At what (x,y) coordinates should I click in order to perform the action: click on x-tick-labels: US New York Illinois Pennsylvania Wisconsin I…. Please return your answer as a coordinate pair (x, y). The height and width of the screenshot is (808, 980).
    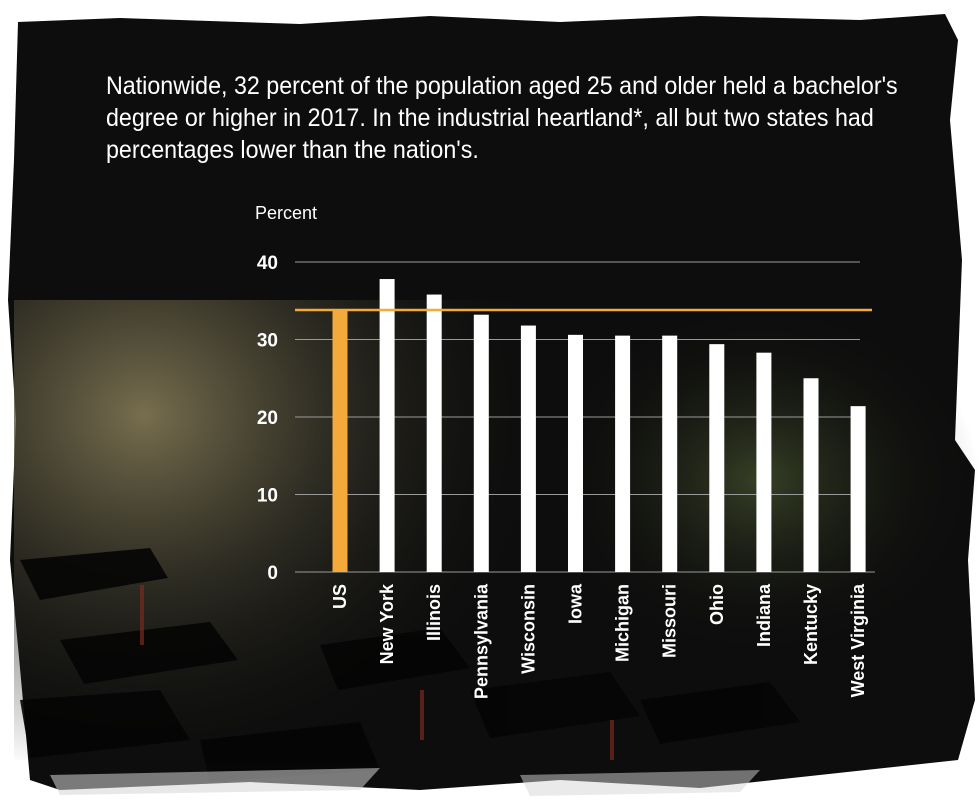
    Looking at the image, I should click on (599, 641).